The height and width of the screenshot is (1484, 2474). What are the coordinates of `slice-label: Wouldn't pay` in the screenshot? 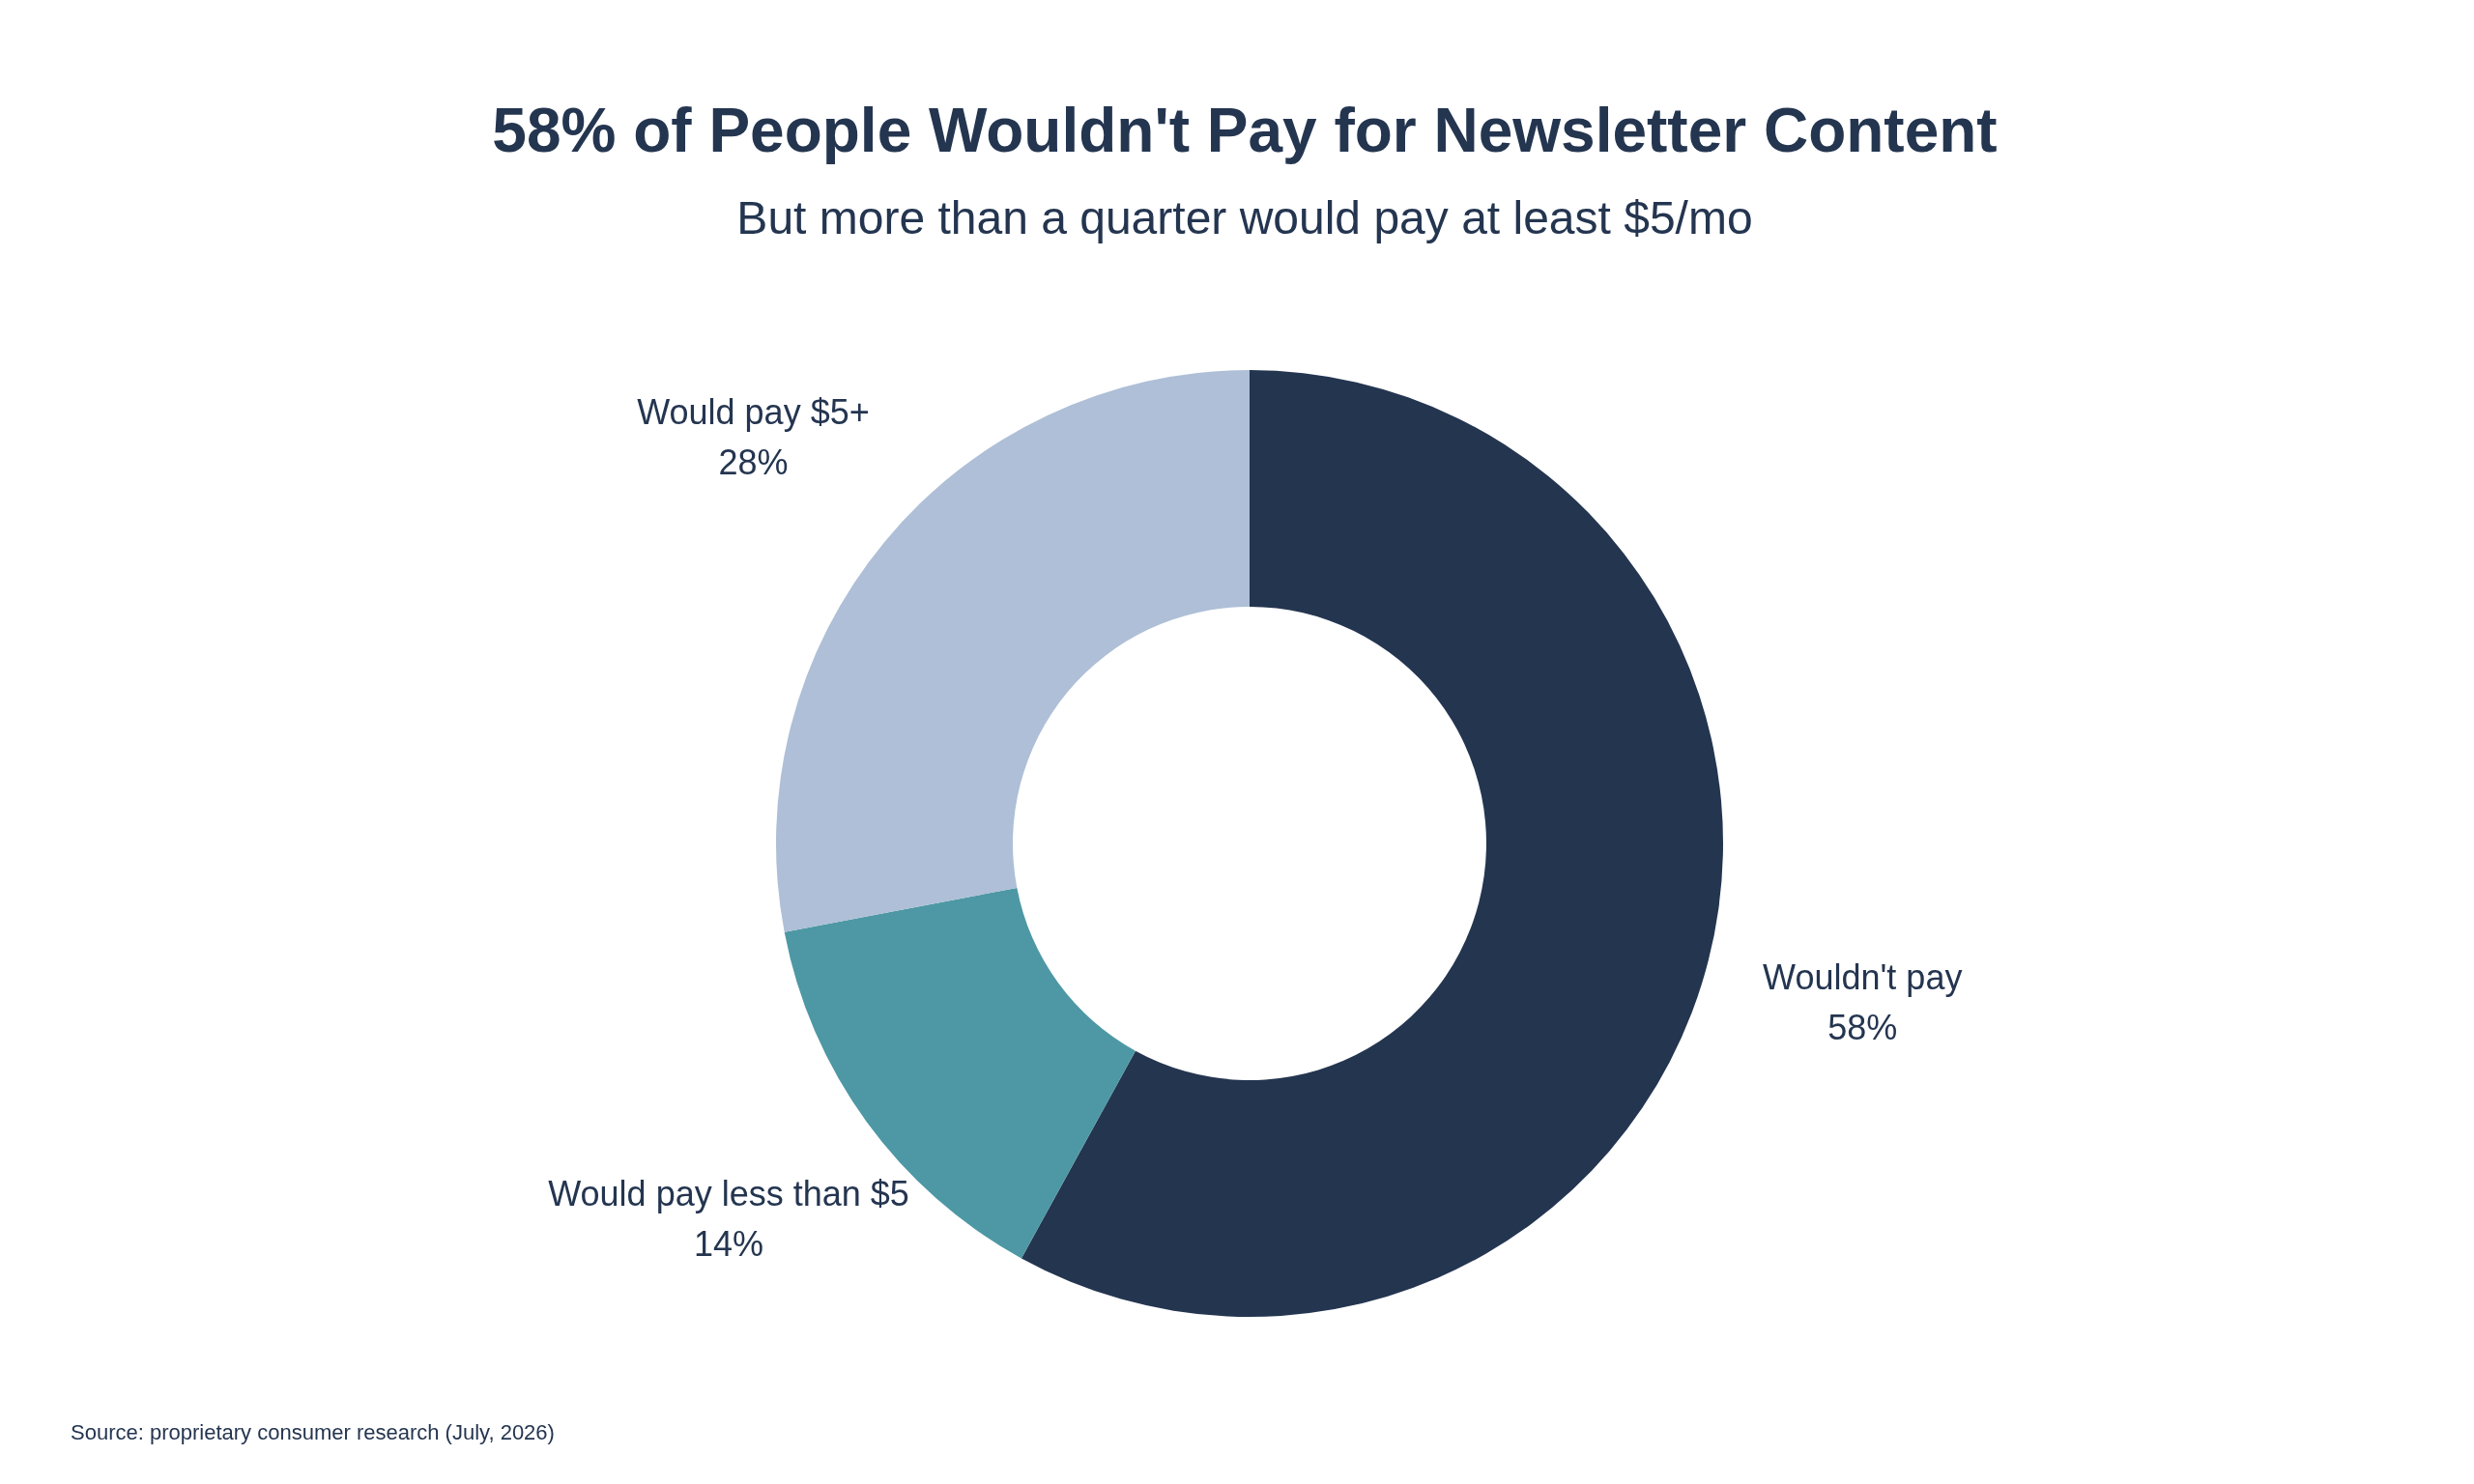 It's located at (1863, 978).